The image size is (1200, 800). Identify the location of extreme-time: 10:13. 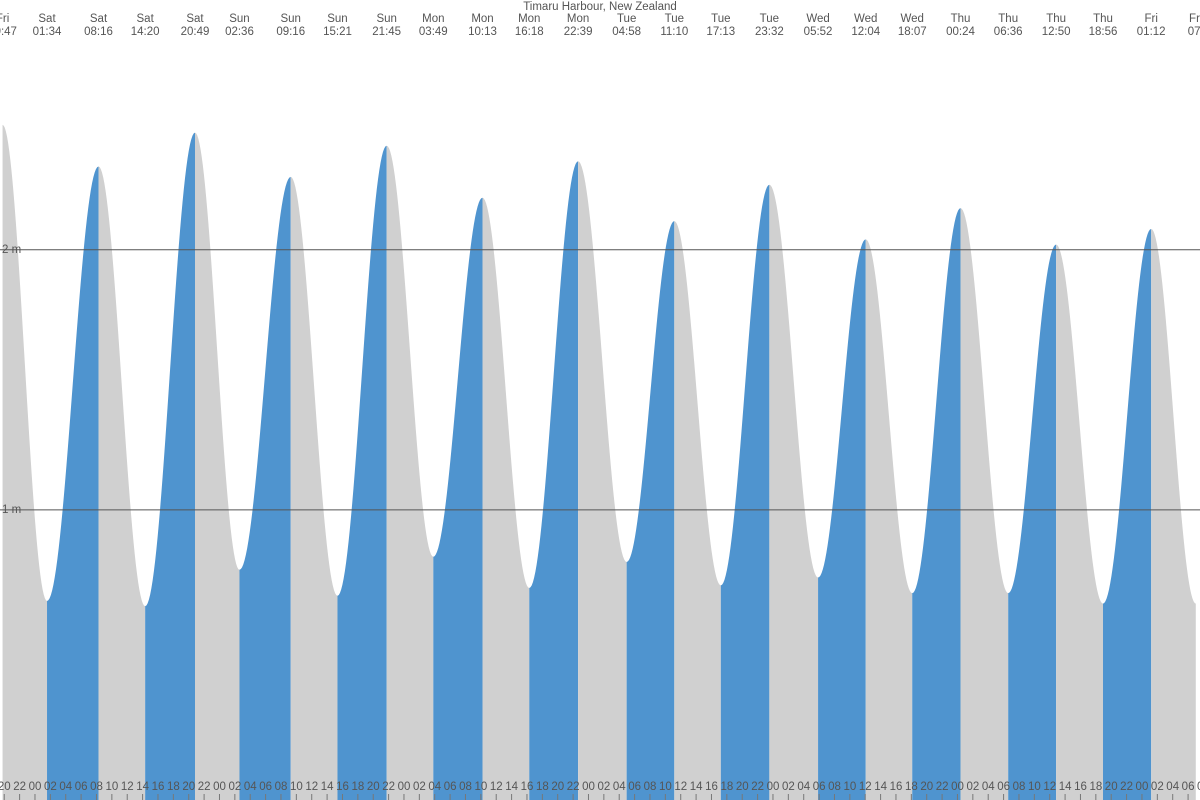
(482, 32).